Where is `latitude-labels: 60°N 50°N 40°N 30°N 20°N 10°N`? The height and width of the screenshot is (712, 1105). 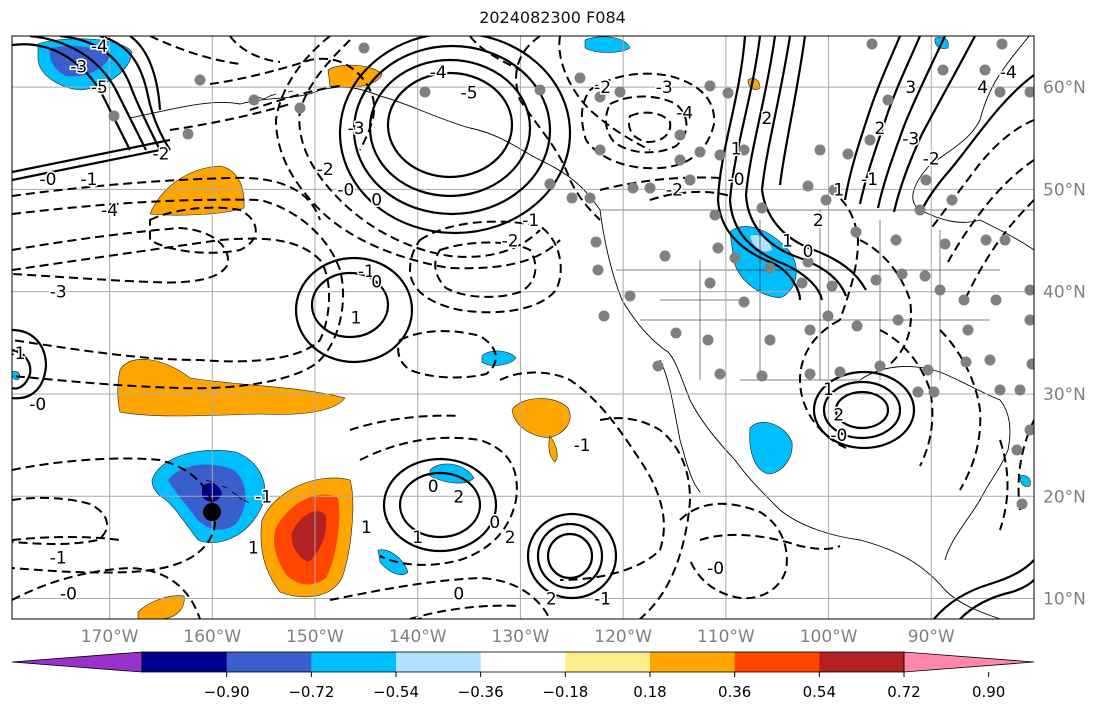
latitude-labels: 60°N 50°N 40°N 30°N 20°N 10°N is located at coordinates (1064, 343).